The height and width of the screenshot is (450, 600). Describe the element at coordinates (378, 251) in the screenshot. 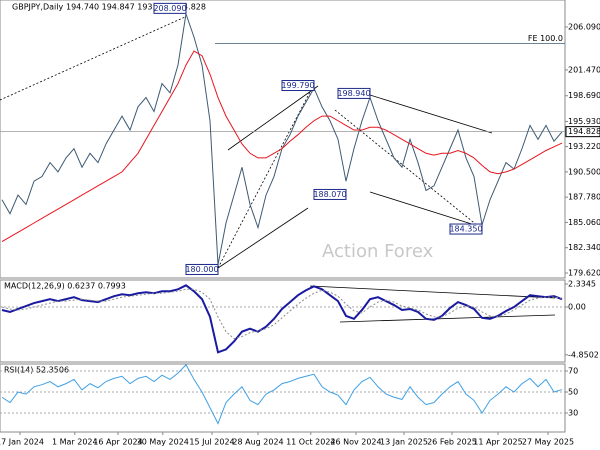

I see `watermark: Action Forex` at that location.